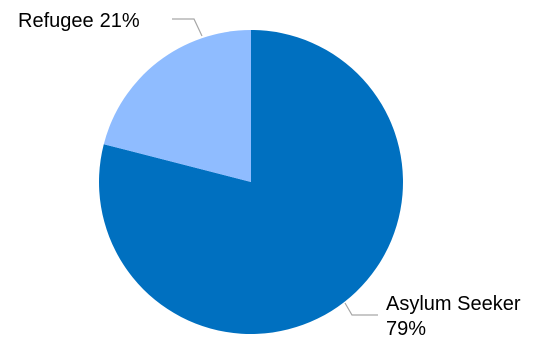 The height and width of the screenshot is (342, 552). I want to click on slice-label-refugee-value: 21%, so click(120, 21).